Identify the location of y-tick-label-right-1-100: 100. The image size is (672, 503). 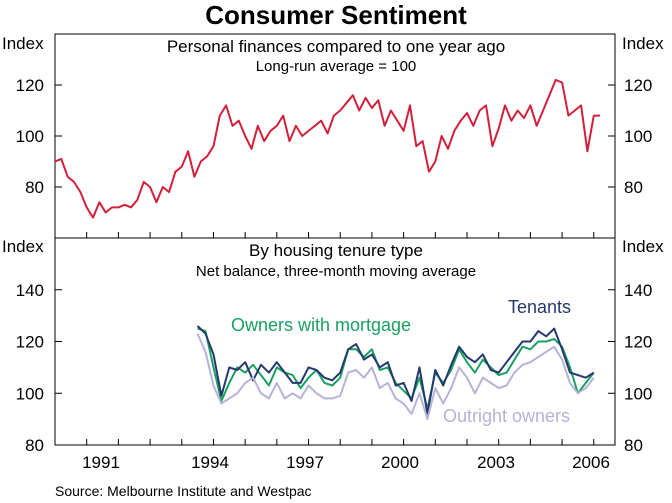
(638, 393).